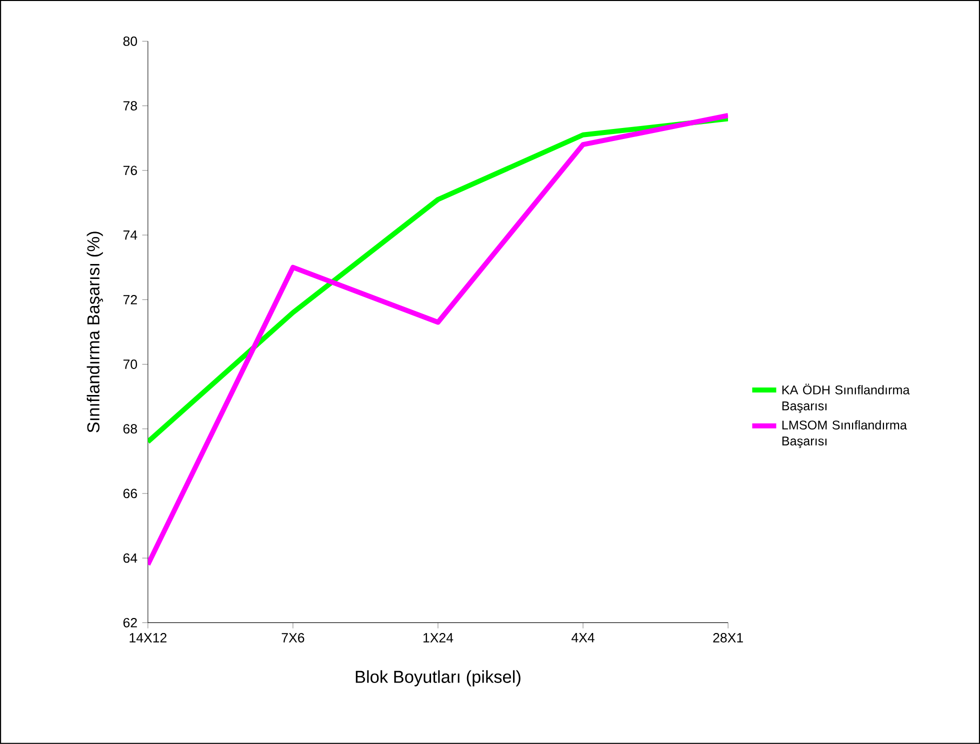 Image resolution: width=980 pixels, height=744 pixels. I want to click on x-axis-title: Blok Boyutları (piksel), so click(438, 678).